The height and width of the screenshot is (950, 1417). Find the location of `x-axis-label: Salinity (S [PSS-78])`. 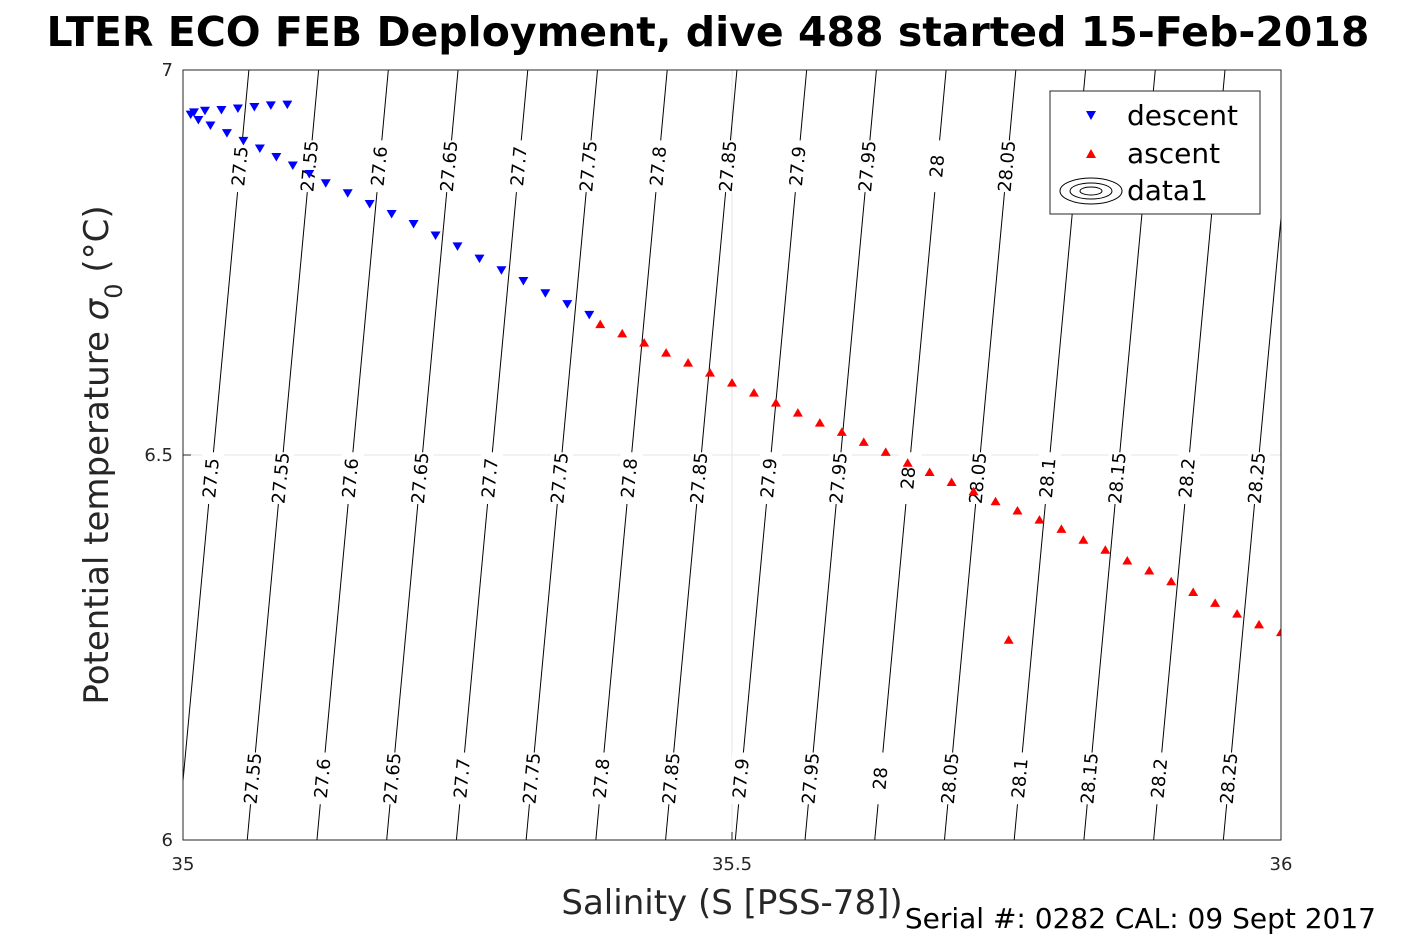

x-axis-label: Salinity (S [PSS-78]) is located at coordinates (731, 903).